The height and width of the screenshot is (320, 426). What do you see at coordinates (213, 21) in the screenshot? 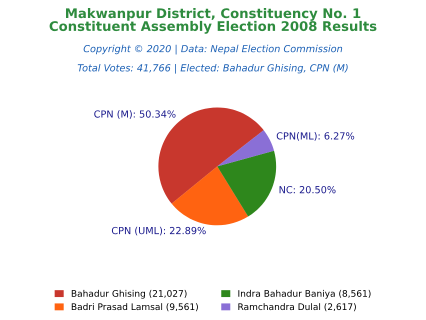
I see `chart-title: Makwanpur District, Constituency No. 1 Constituent Assembly Election 2008 Results` at bounding box center [213, 21].